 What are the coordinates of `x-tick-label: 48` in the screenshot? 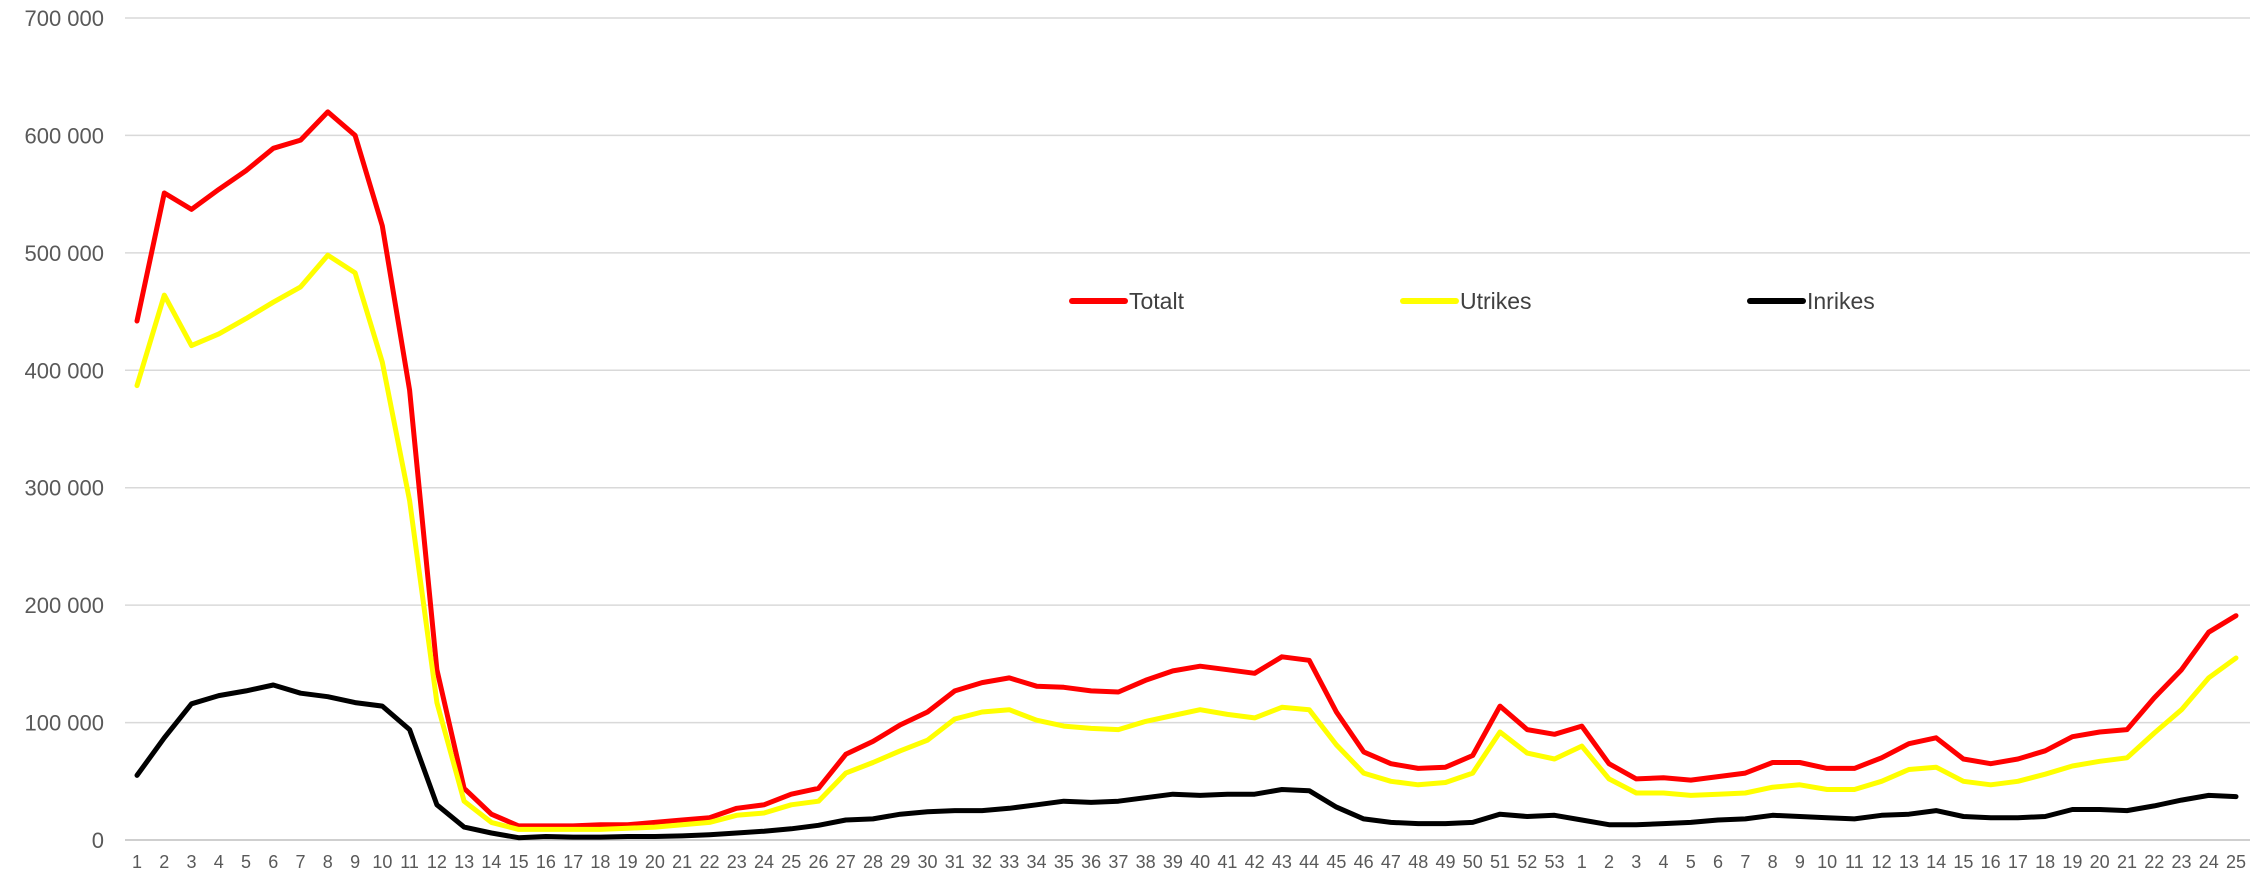 It's located at (1418, 861).